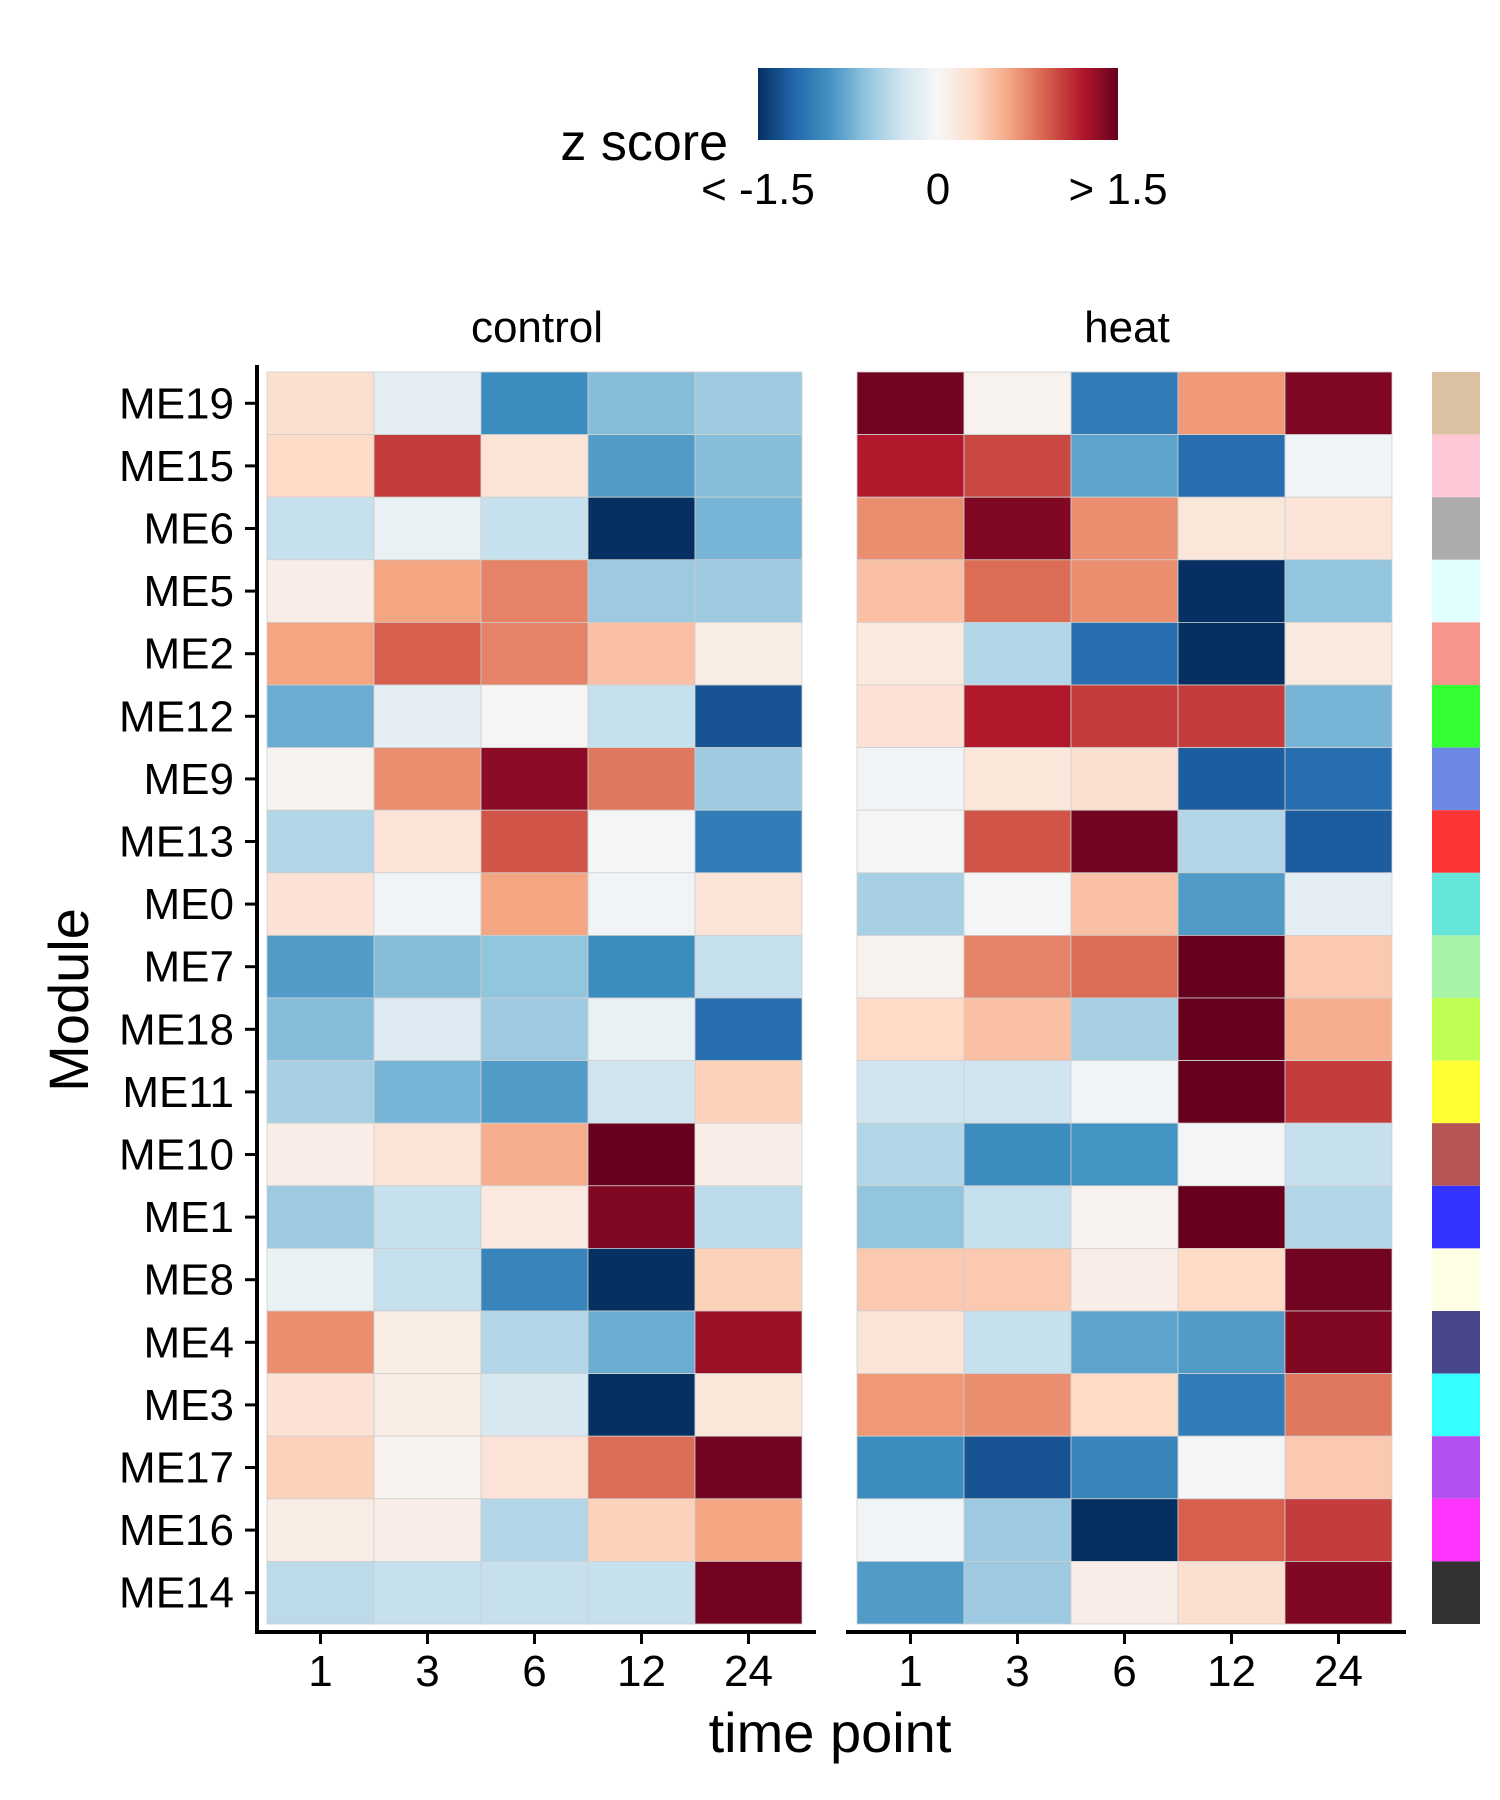 This screenshot has height=1800, width=1500. I want to click on x-tick-label: 6, so click(534, 1671).